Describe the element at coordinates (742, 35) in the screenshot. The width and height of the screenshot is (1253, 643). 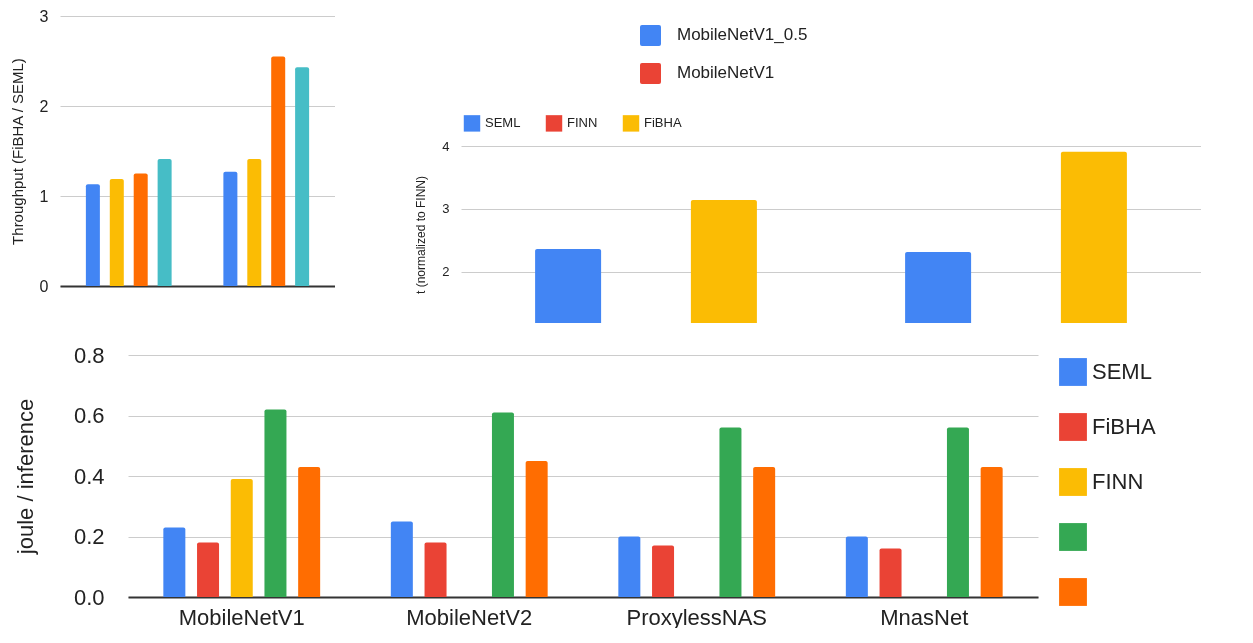
I see `text: MobileNetV1_0.5` at that location.